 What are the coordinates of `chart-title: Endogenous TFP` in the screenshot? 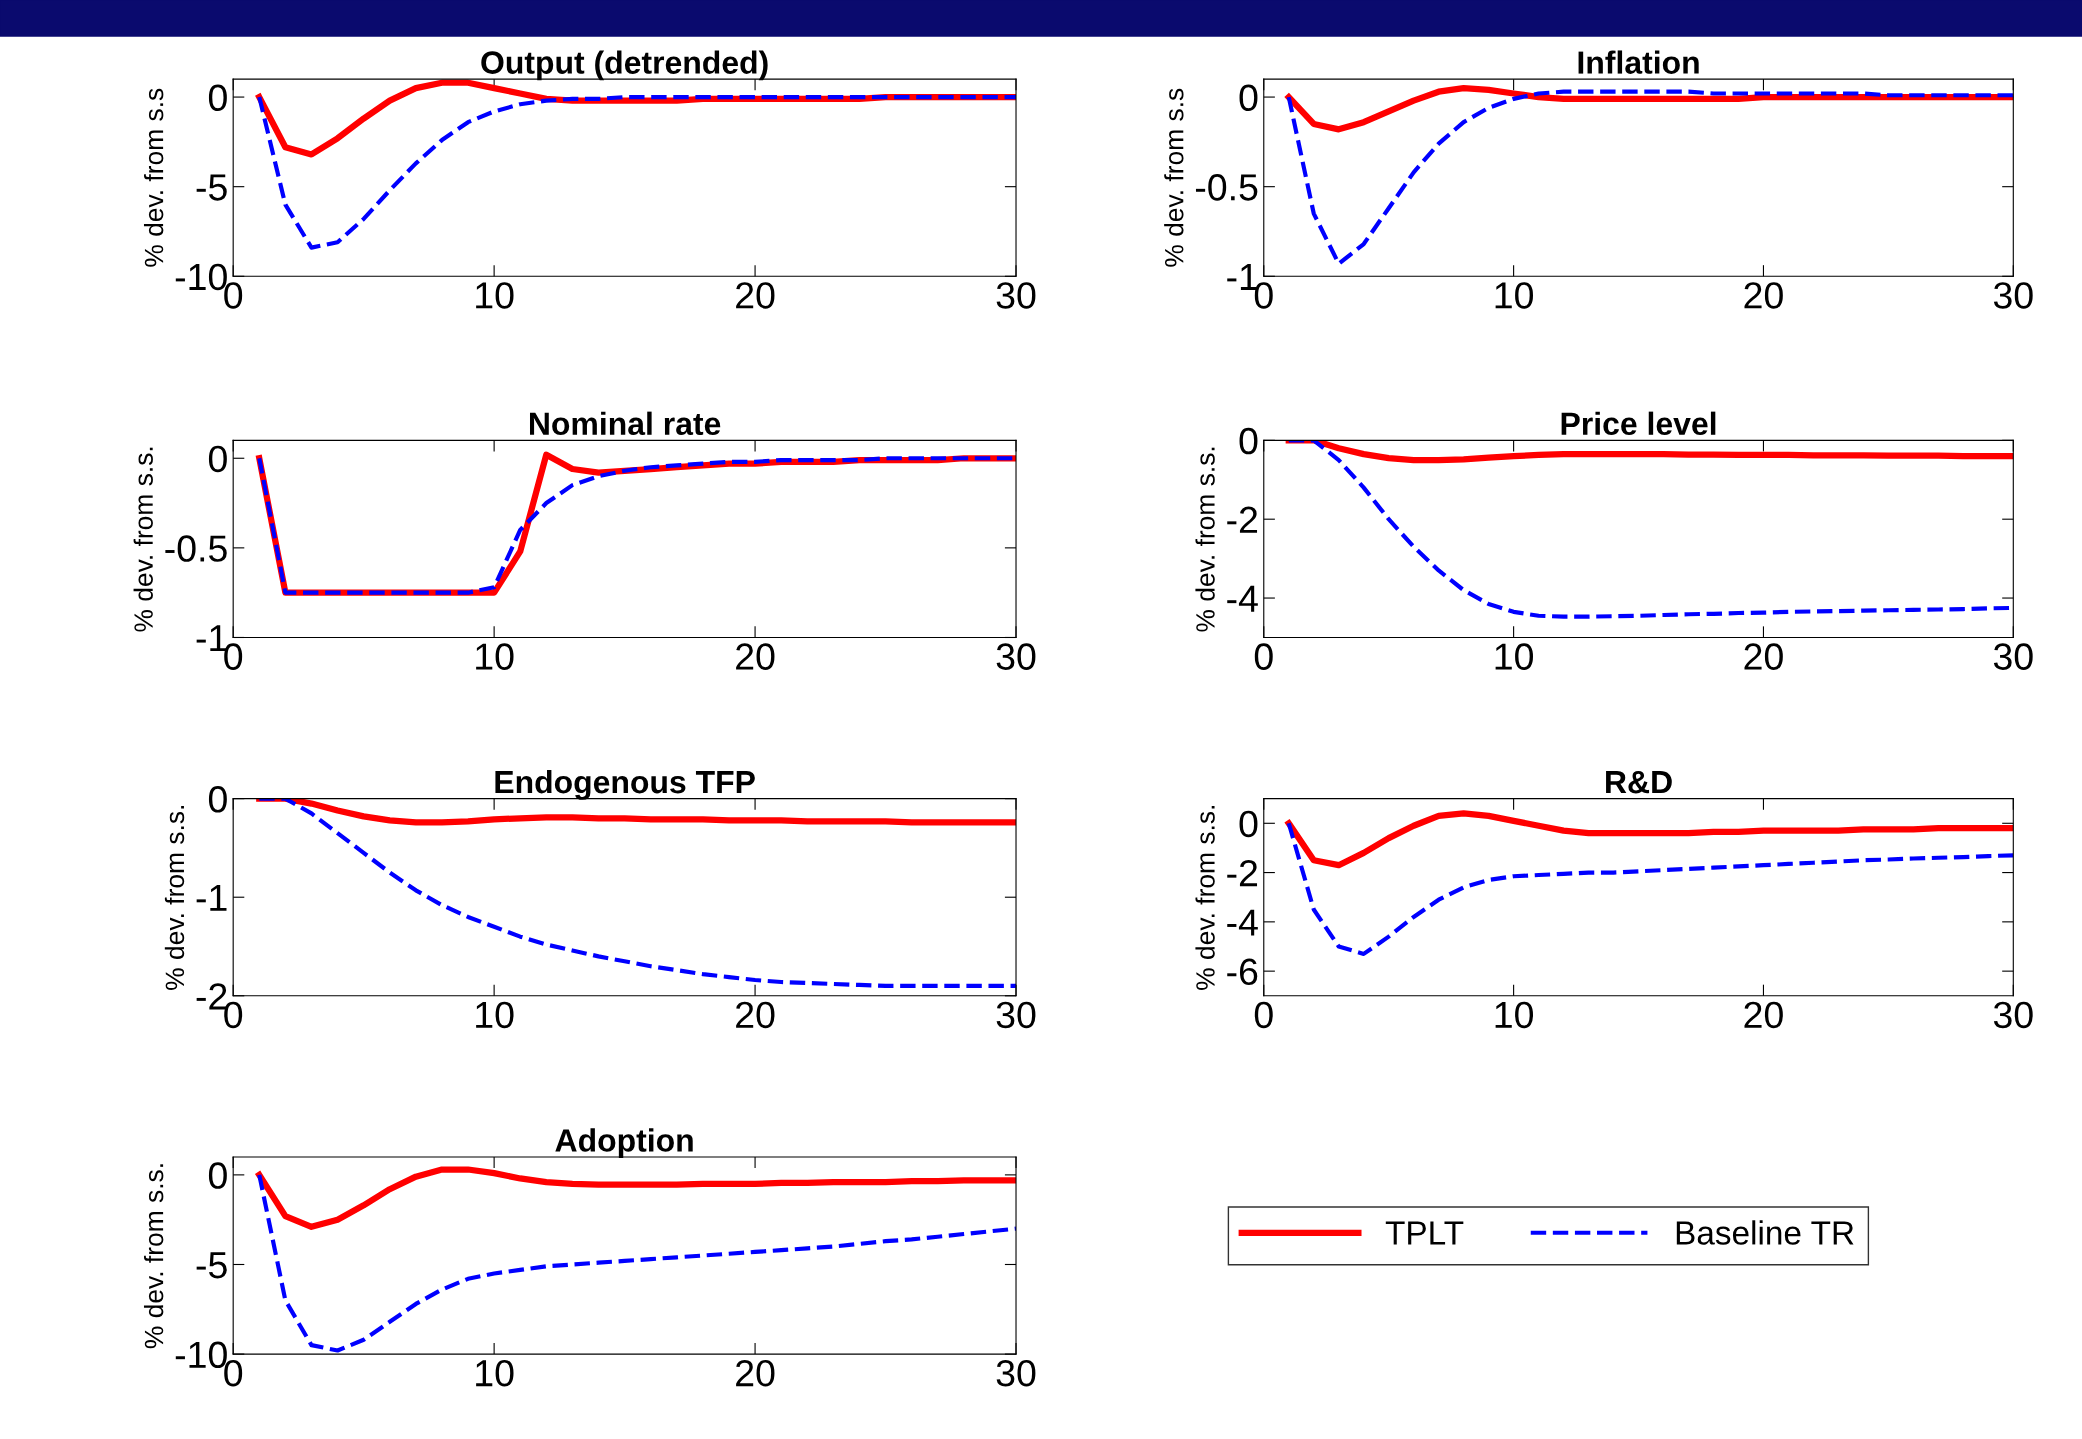 It's located at (625, 784).